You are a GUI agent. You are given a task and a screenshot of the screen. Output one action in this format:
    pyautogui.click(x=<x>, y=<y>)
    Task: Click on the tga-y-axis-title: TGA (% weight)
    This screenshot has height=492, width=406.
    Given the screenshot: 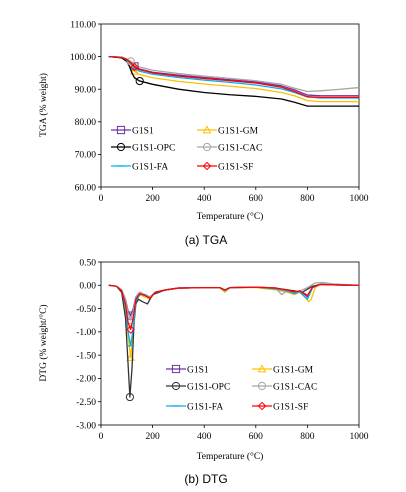 What is the action you would take?
    pyautogui.click(x=43, y=105)
    